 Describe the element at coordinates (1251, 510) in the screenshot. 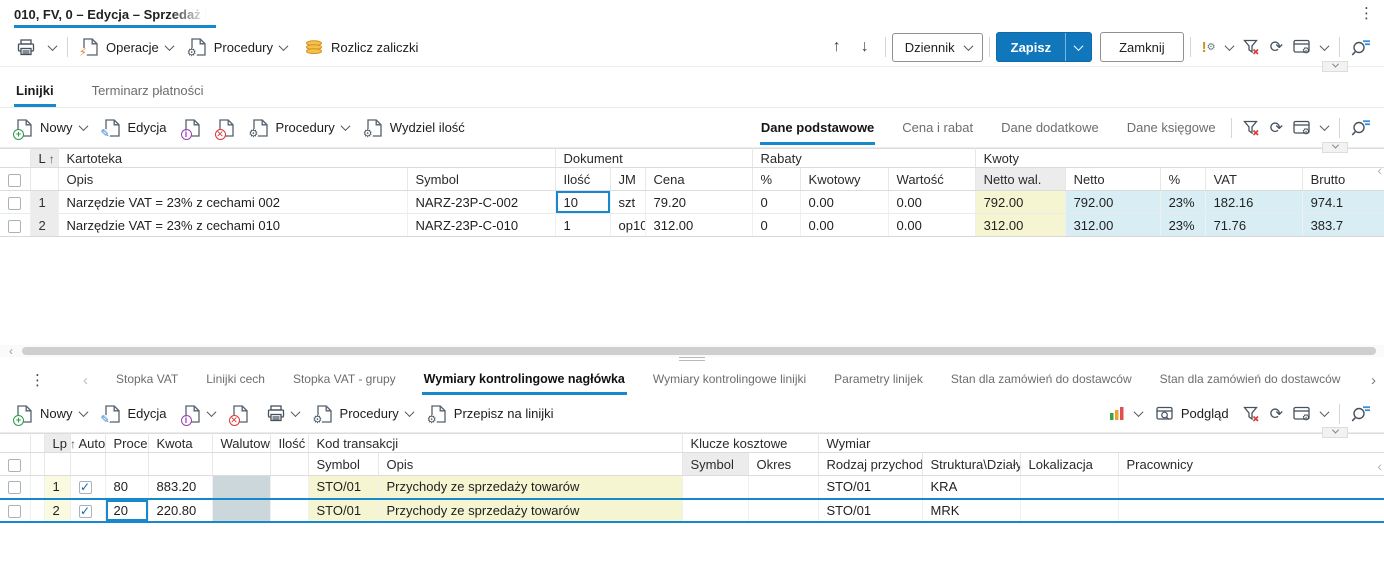

I see `cell-pracownicy` at that location.